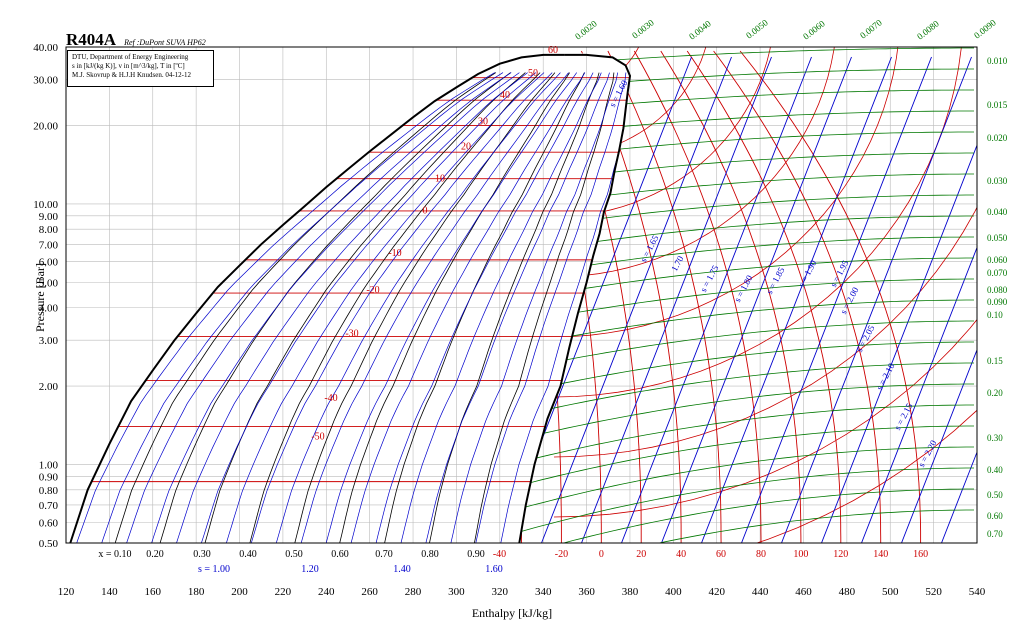 This screenshot has height=631, width=1024. I want to click on volume-label-right: 0.60, so click(995, 516).